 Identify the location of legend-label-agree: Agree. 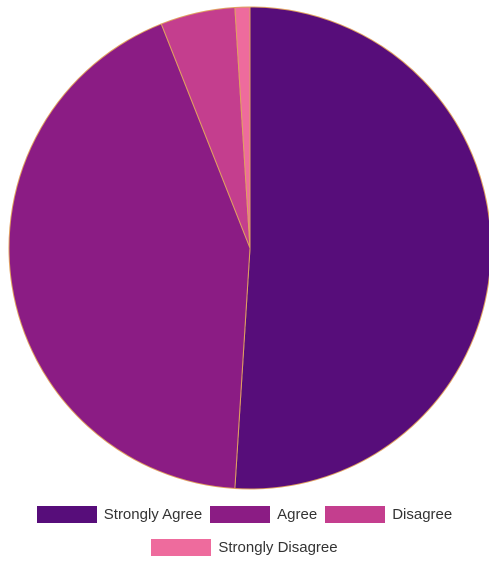
(297, 514).